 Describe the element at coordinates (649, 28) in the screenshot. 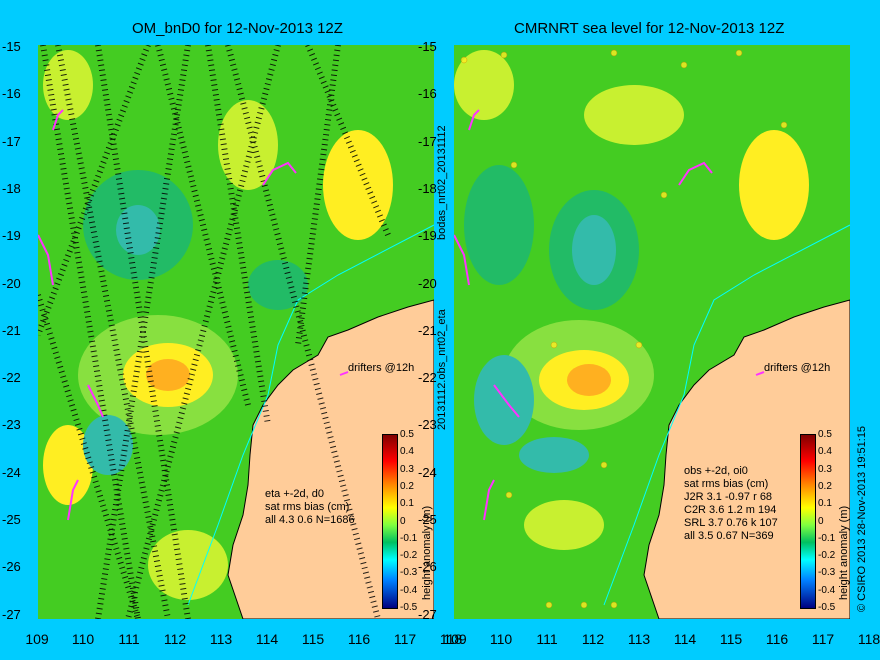

I see `right-map-title: CMRNRT sea level for 12-Nov-2013 12Z` at that location.